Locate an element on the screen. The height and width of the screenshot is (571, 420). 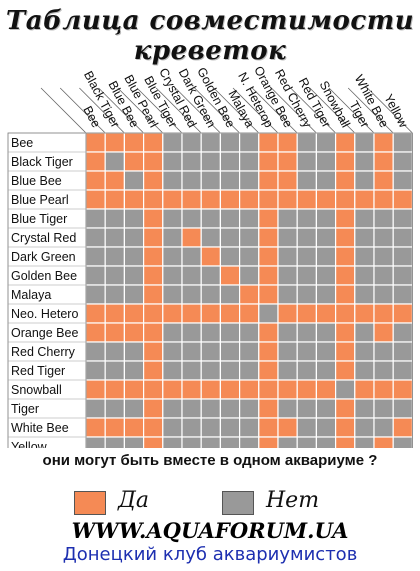
row-label: Blue Tiger is located at coordinates (39, 219).